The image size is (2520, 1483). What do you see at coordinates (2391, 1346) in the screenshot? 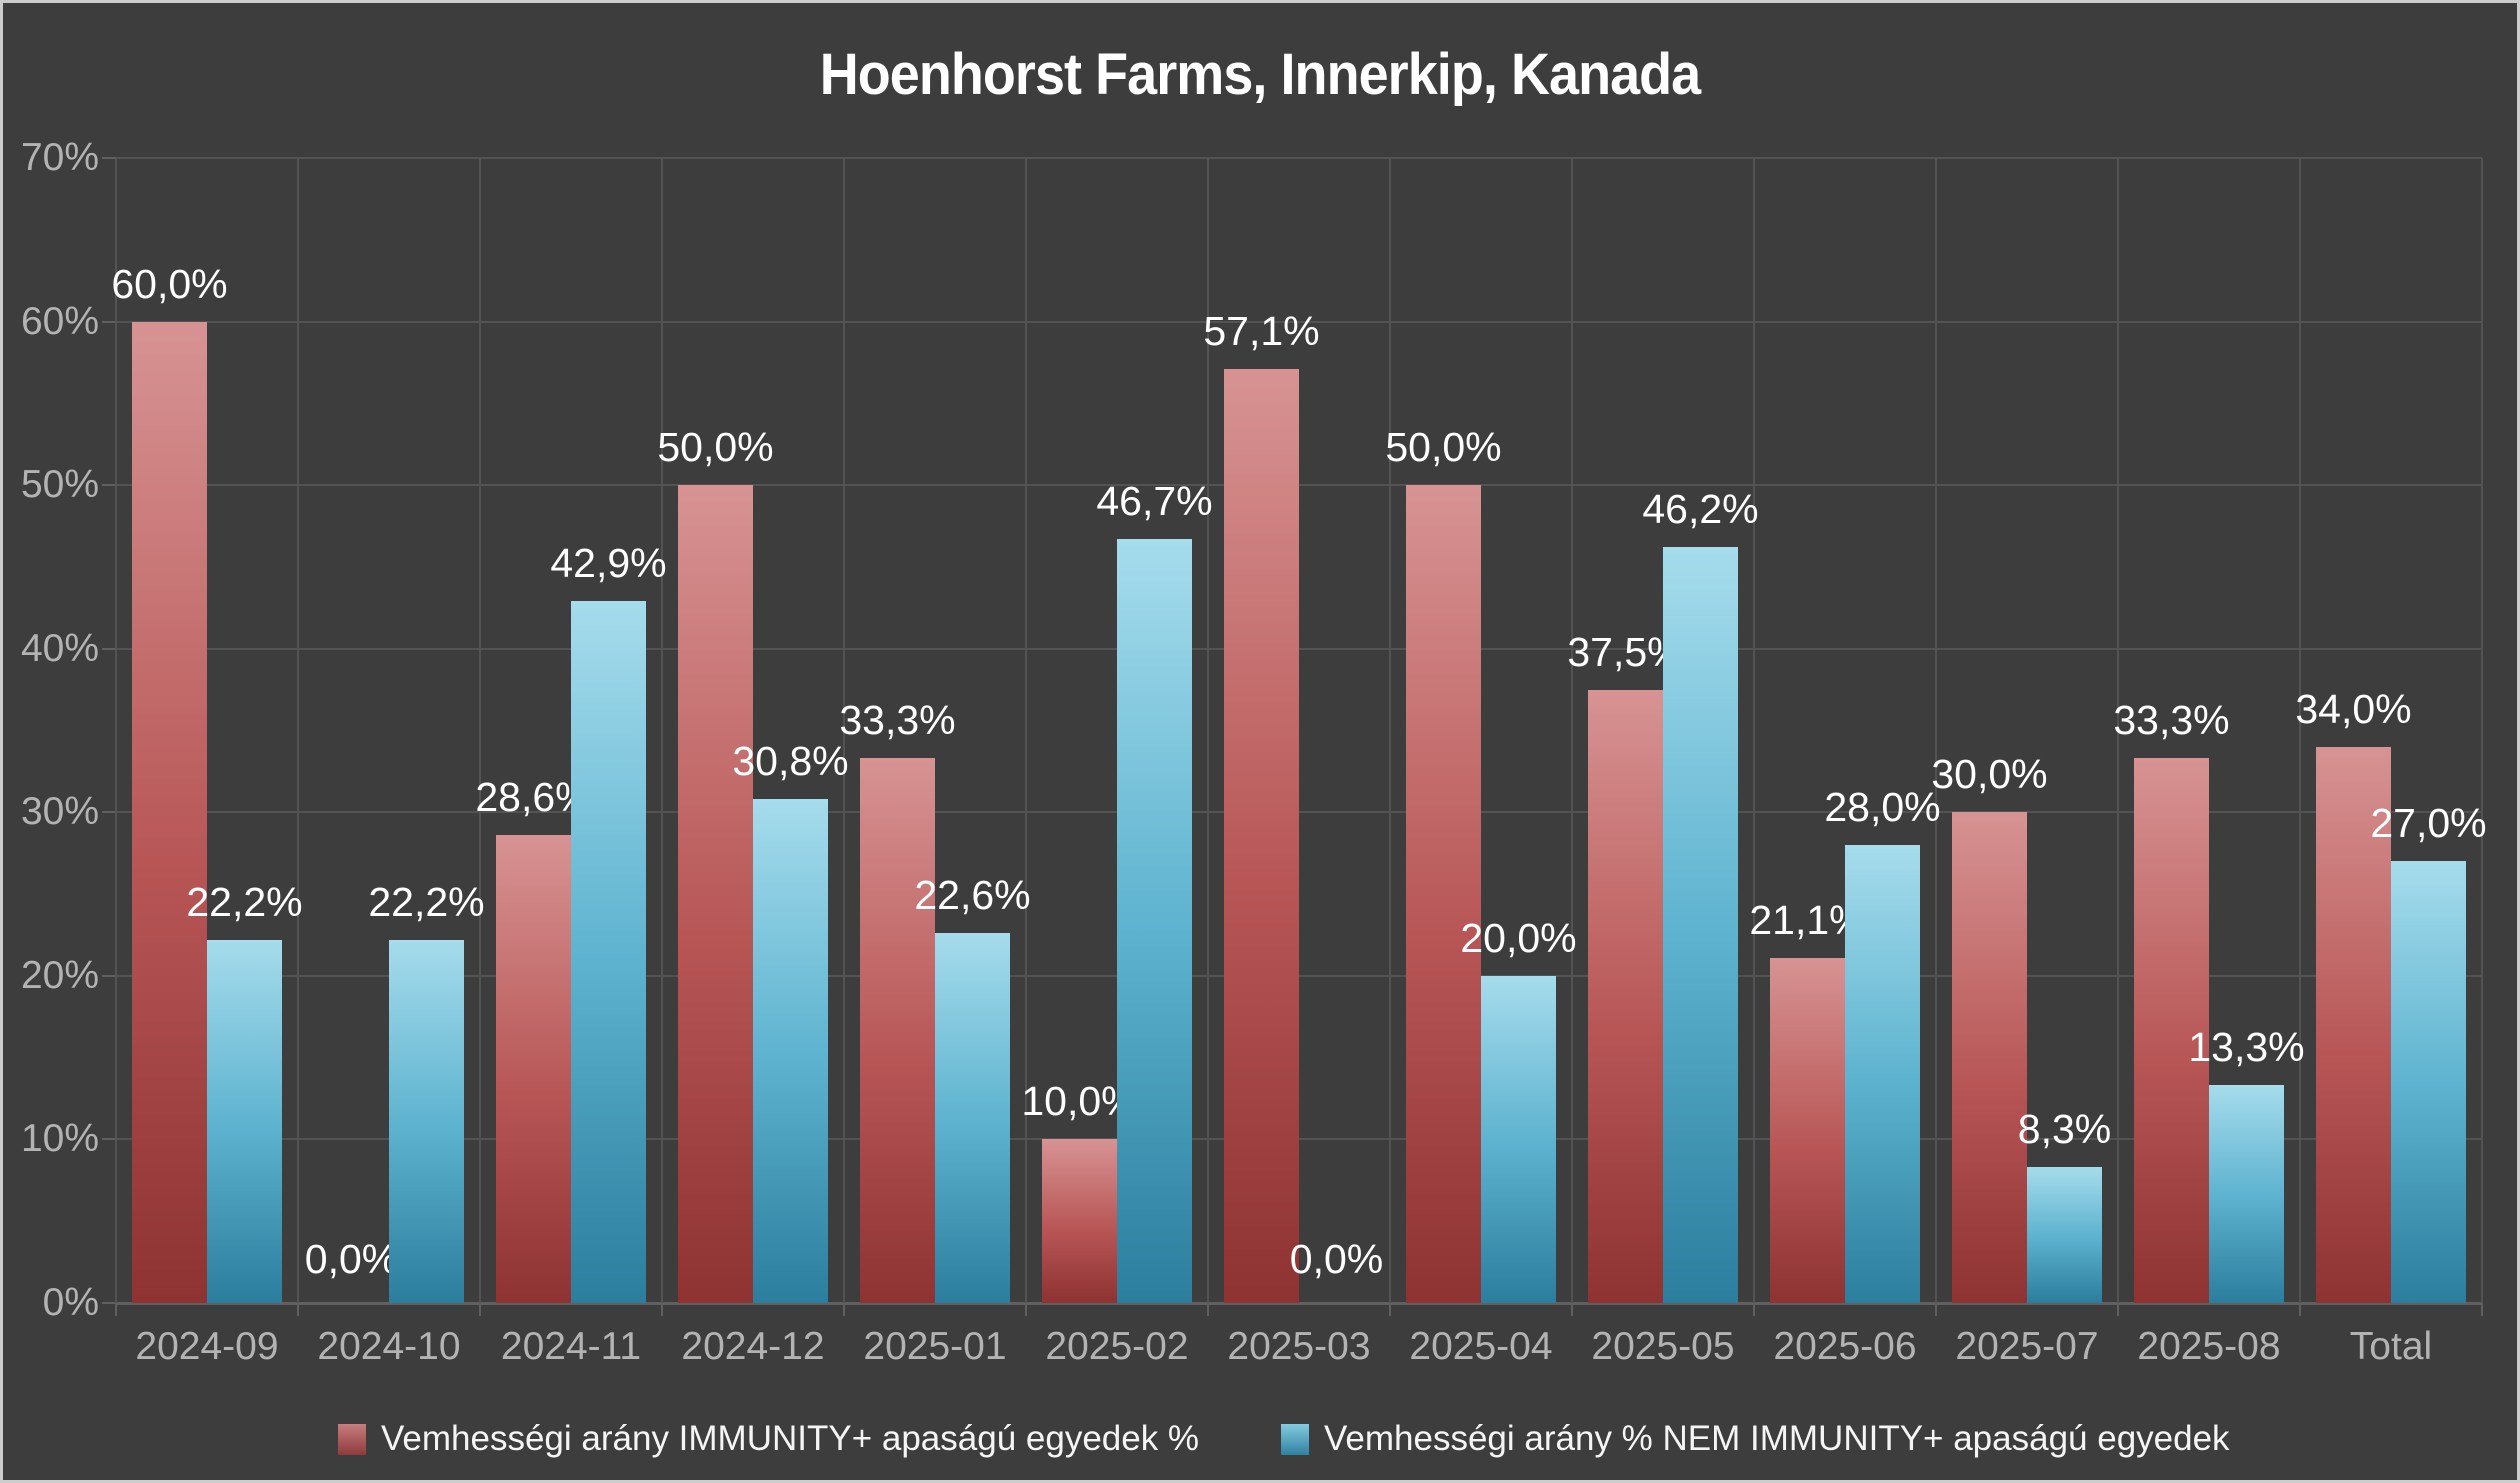
I see `x-axis-label: Total` at bounding box center [2391, 1346].